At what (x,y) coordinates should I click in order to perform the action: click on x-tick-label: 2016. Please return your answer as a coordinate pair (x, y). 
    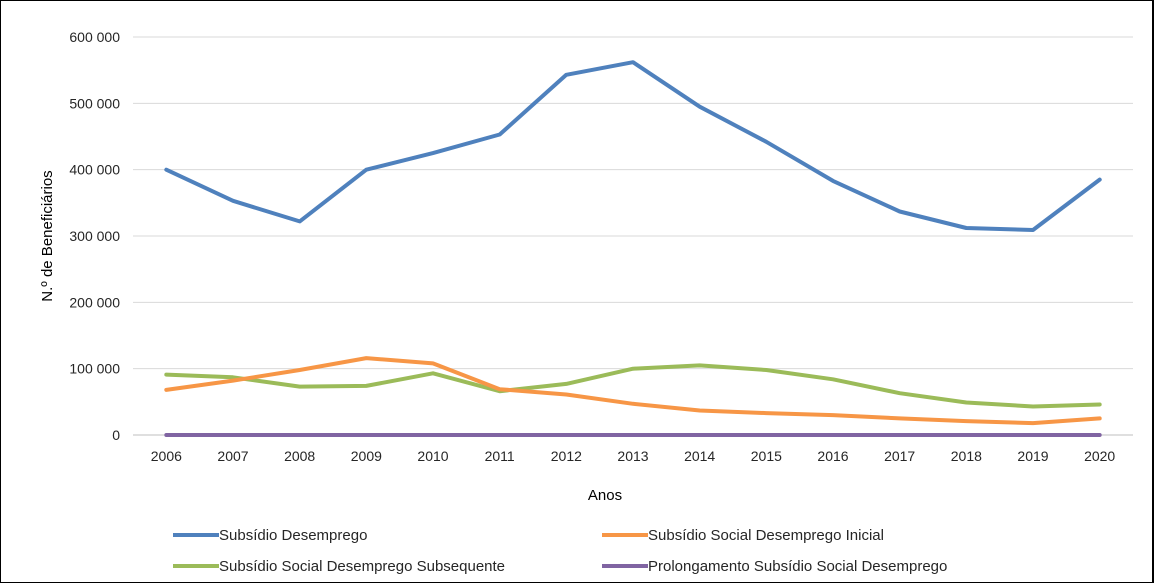
    Looking at the image, I should click on (832, 456).